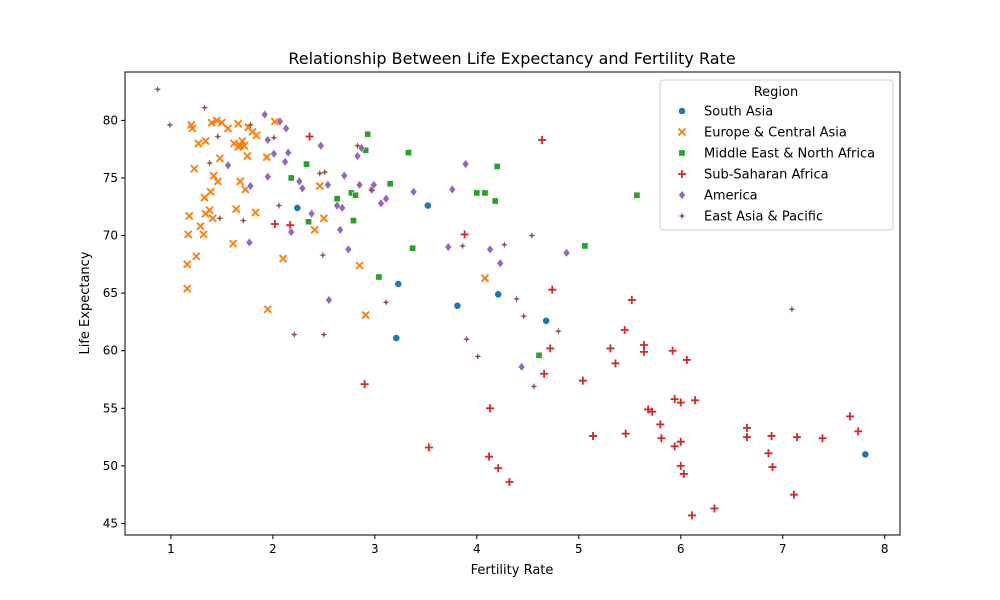 The image size is (1000, 600). What do you see at coordinates (766, 175) in the screenshot?
I see `legend-label: Sub-Saharan Africa` at bounding box center [766, 175].